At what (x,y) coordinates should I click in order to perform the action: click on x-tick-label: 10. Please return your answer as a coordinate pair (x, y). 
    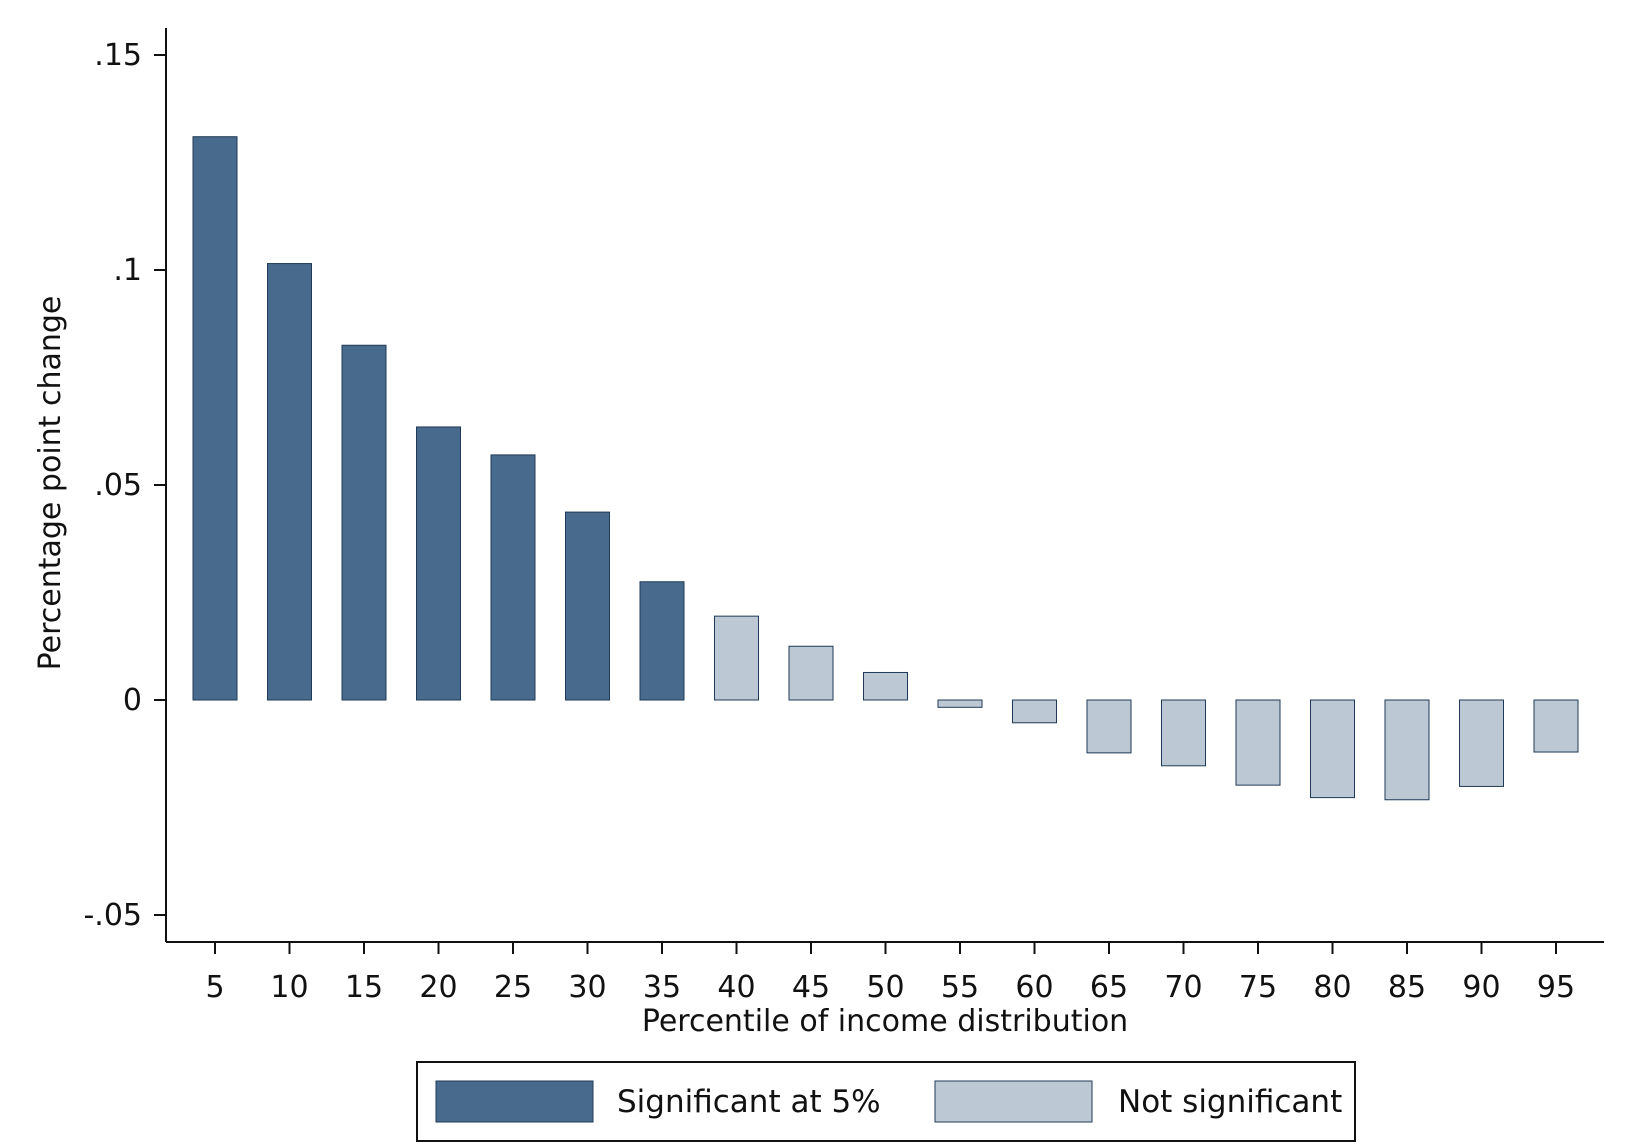
    Looking at the image, I should click on (289, 987).